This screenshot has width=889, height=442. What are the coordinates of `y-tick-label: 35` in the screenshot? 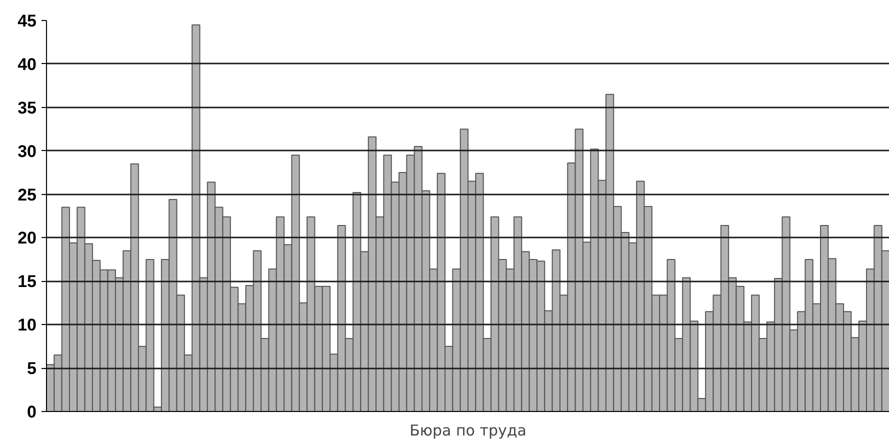 It's located at (27, 108).